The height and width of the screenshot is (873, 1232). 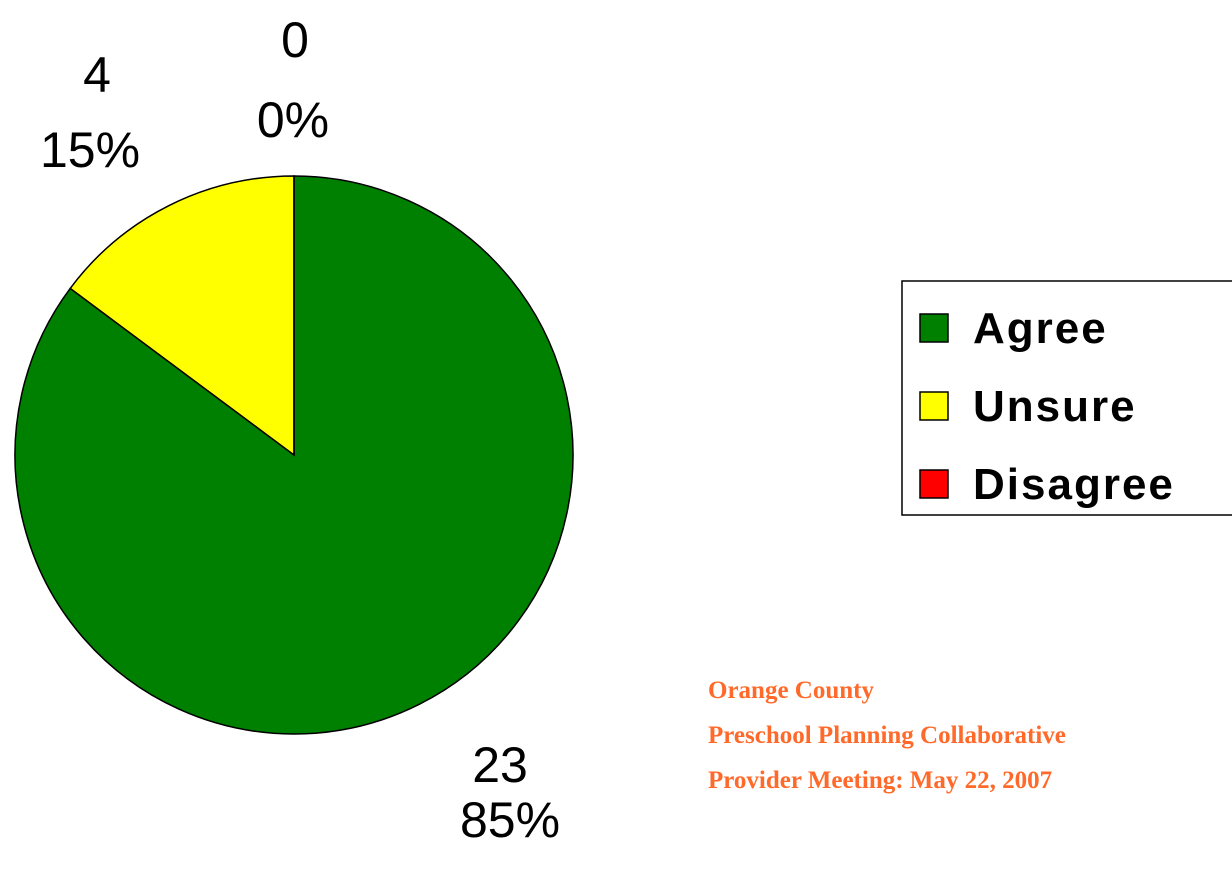 I want to click on data-label: 23, so click(x=500, y=765).